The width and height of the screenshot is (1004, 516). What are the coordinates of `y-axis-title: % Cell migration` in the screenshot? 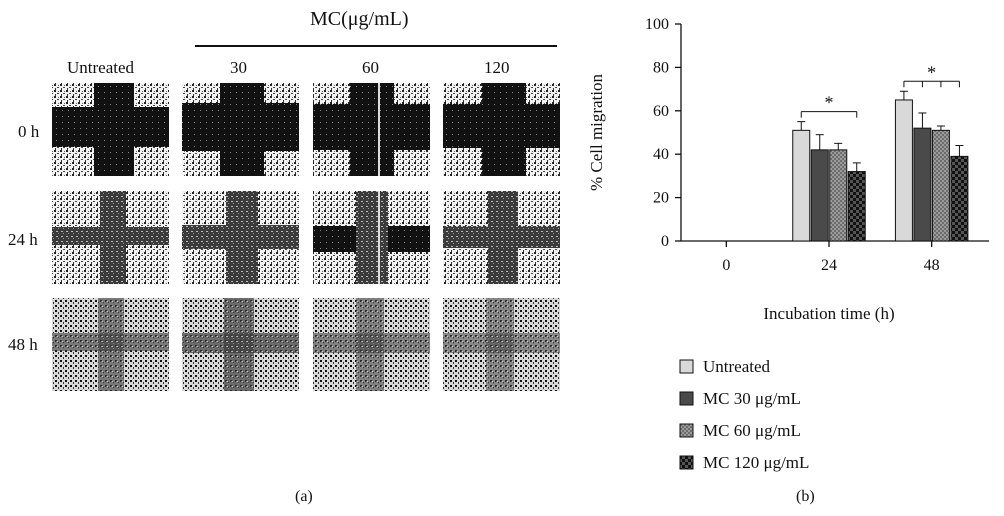 It's located at (596, 132).